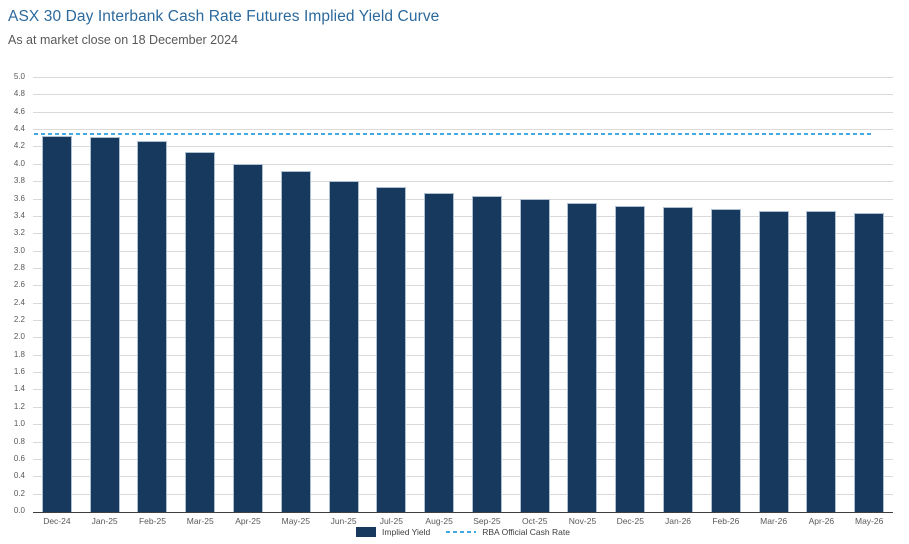 The width and height of the screenshot is (909, 544). What do you see at coordinates (821, 521) in the screenshot?
I see `x-tick-label: Apr-26` at bounding box center [821, 521].